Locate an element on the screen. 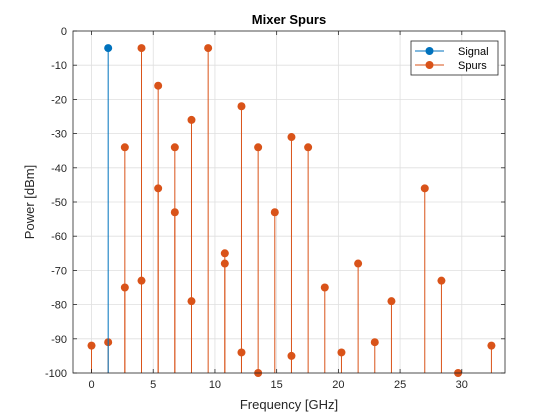 Image resolution: width=560 pixels, height=420 pixels. x-tick-label: 10 is located at coordinates (215, 385).